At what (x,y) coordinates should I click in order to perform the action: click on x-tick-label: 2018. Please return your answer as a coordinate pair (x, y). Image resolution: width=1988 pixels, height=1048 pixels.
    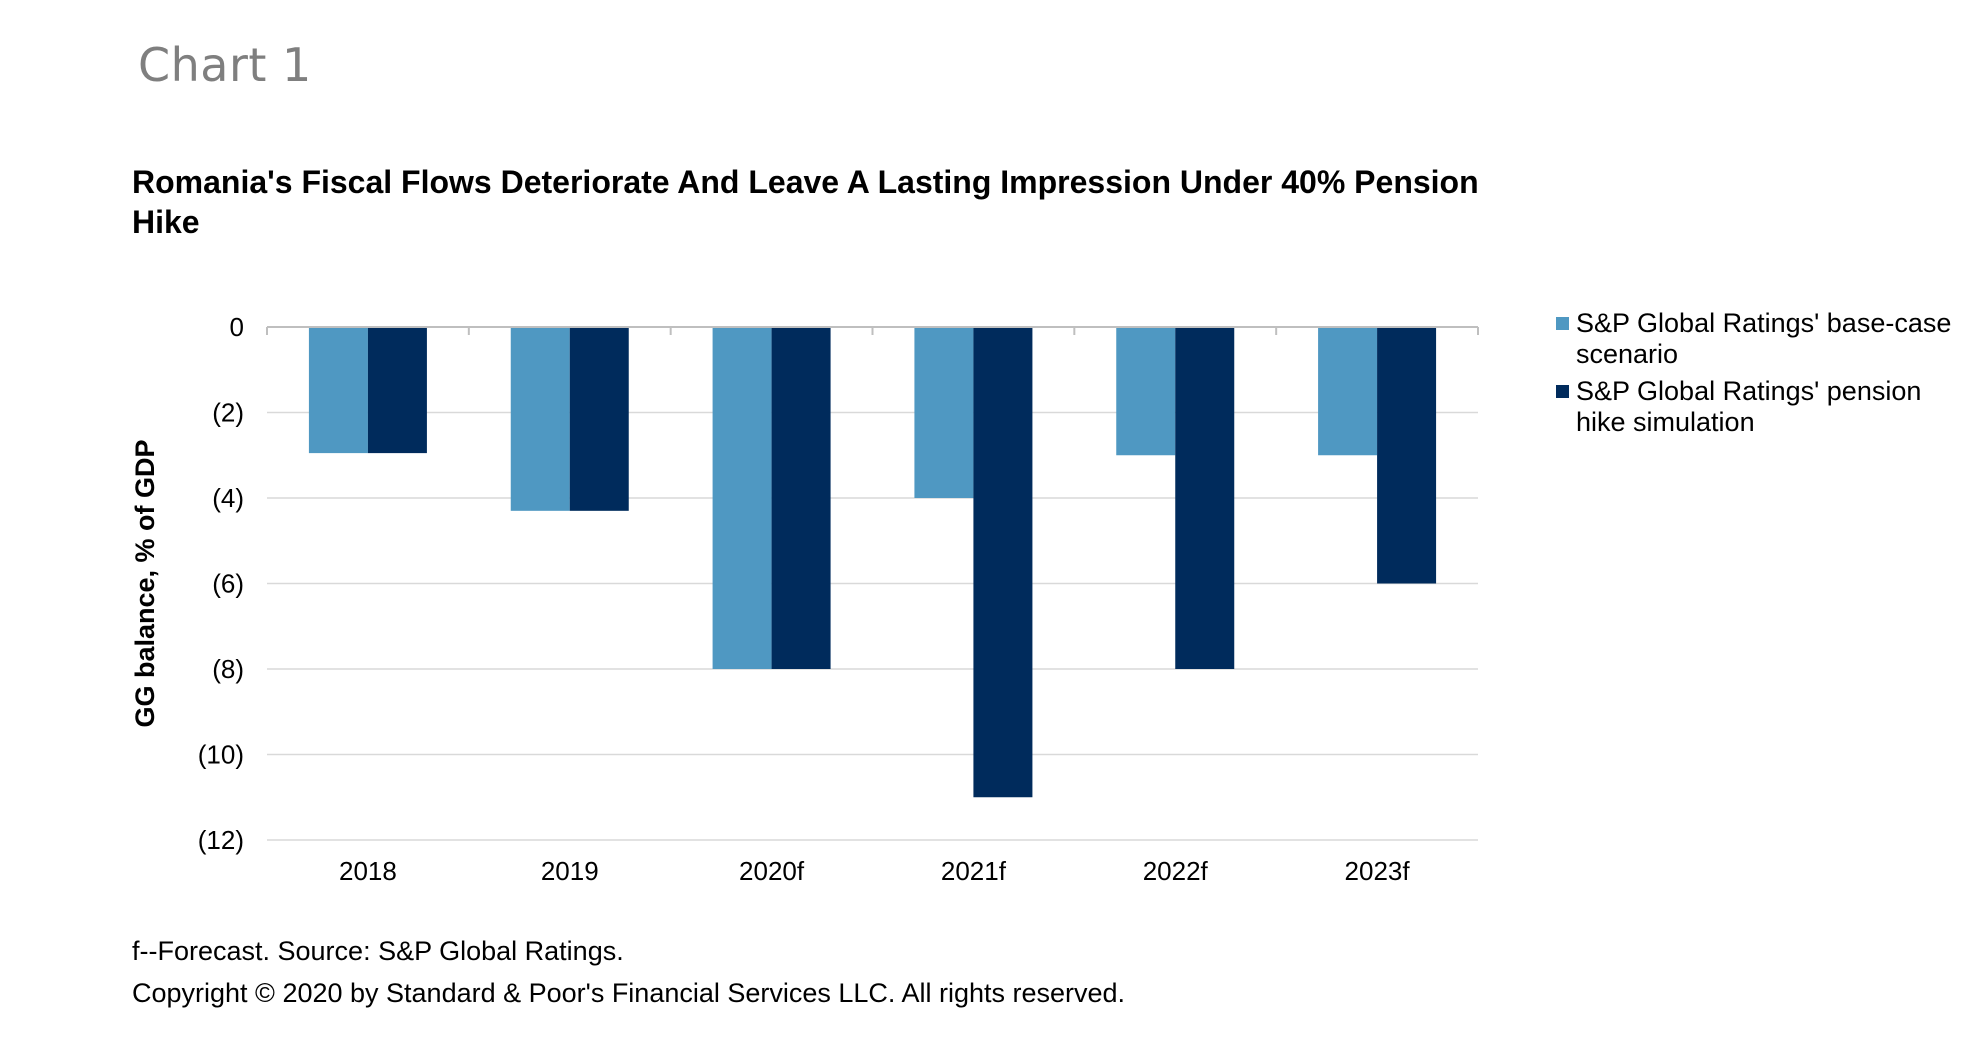
    Looking at the image, I should click on (368, 871).